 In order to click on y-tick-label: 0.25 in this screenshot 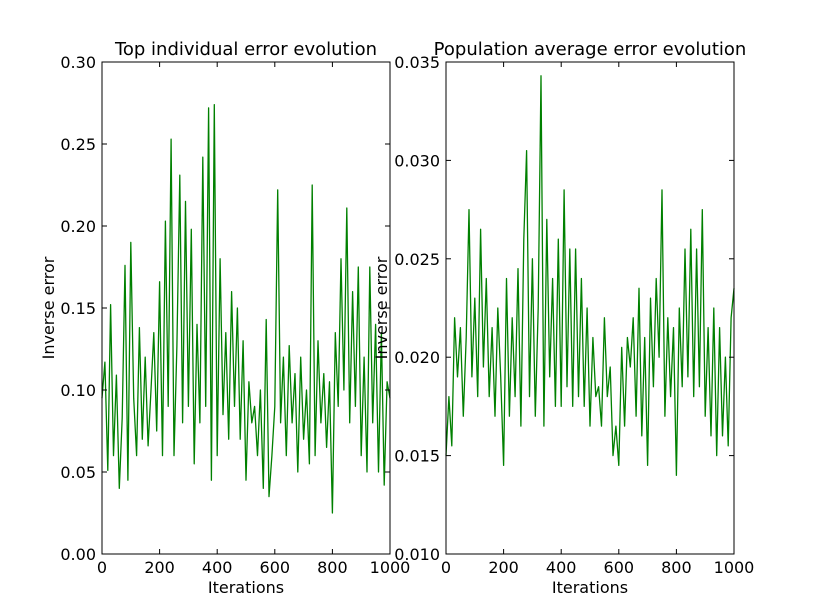, I will do `click(78, 144)`.